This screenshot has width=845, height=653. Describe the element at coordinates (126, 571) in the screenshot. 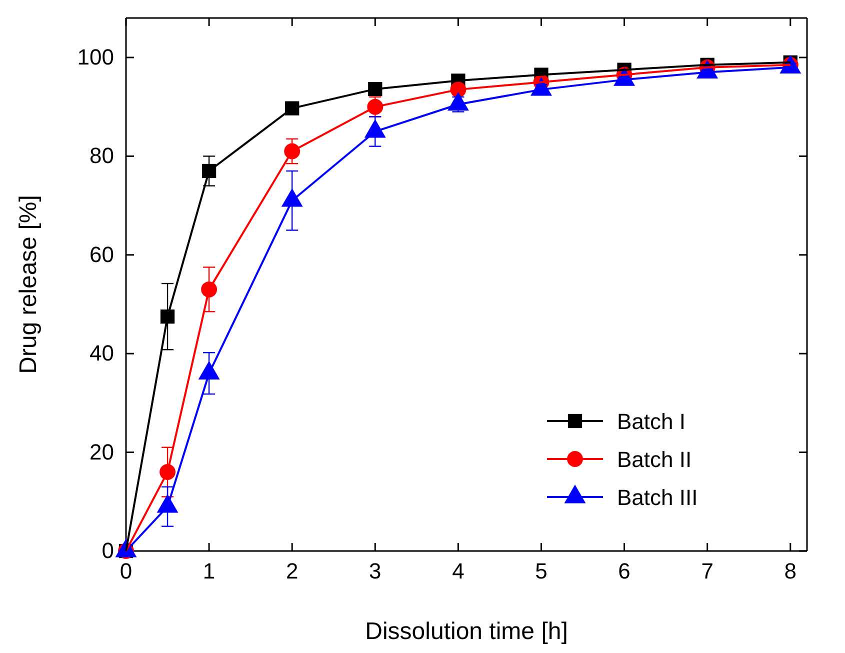

I see `x-tick-label: 0` at that location.